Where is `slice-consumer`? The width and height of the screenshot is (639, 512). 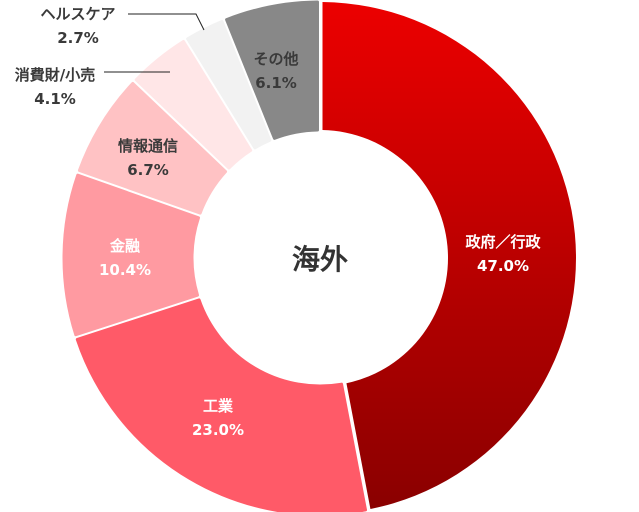
slice-consumer is located at coordinates (193, 104).